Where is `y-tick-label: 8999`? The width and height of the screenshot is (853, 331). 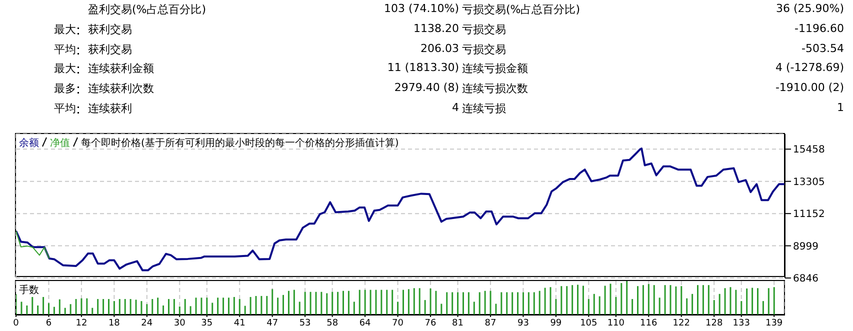 y-tick-label: 8999 is located at coordinates (805, 246).